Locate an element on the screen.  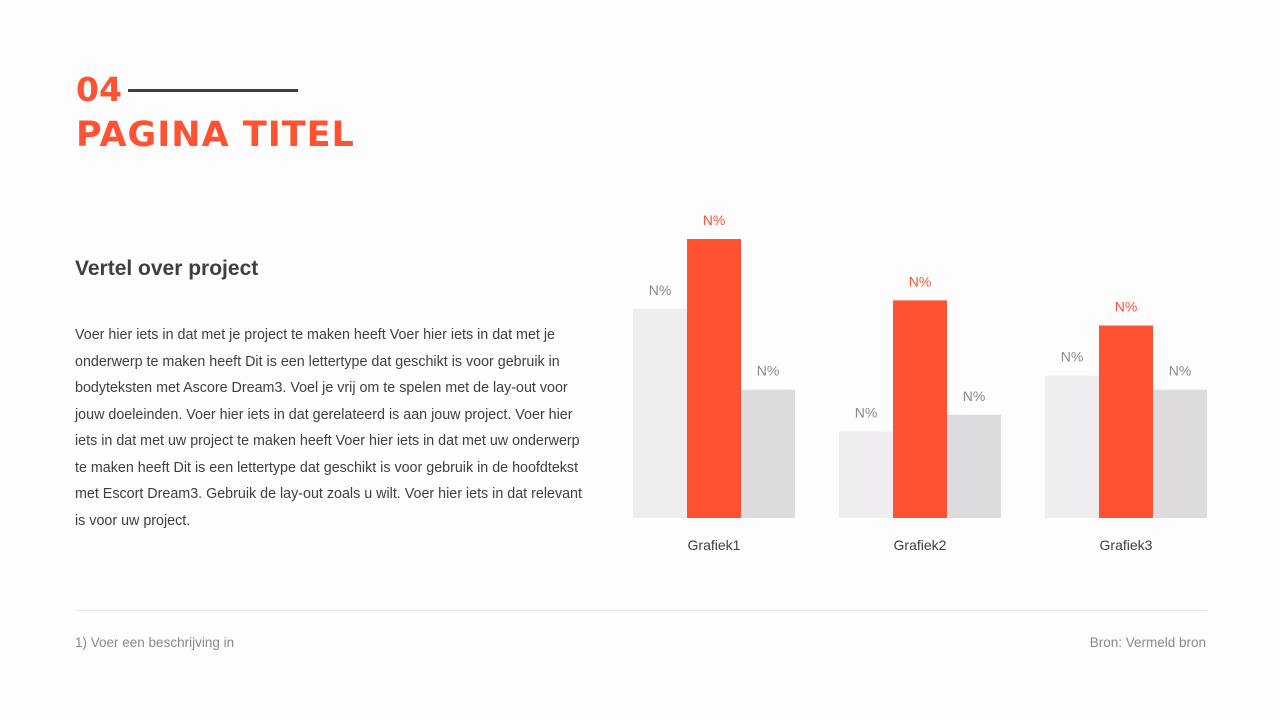
category-label: Grafiek3 is located at coordinates (1126, 545).